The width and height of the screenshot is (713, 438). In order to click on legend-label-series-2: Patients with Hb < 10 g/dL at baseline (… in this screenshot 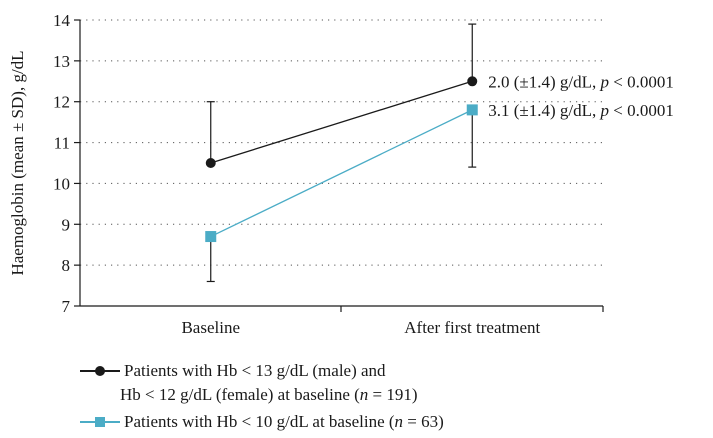, I will do `click(284, 421)`.